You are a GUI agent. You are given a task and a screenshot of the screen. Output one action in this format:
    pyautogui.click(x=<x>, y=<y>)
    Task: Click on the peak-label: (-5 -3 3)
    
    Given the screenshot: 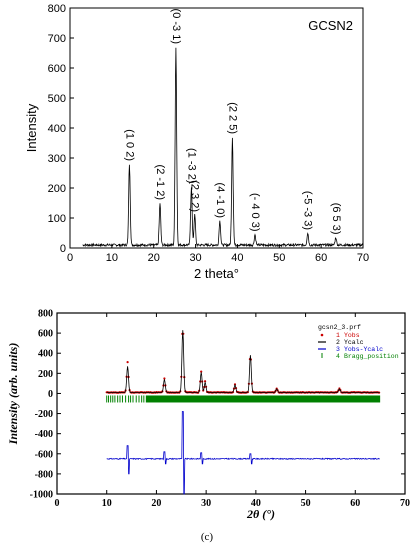 What is the action you would take?
    pyautogui.click(x=308, y=210)
    